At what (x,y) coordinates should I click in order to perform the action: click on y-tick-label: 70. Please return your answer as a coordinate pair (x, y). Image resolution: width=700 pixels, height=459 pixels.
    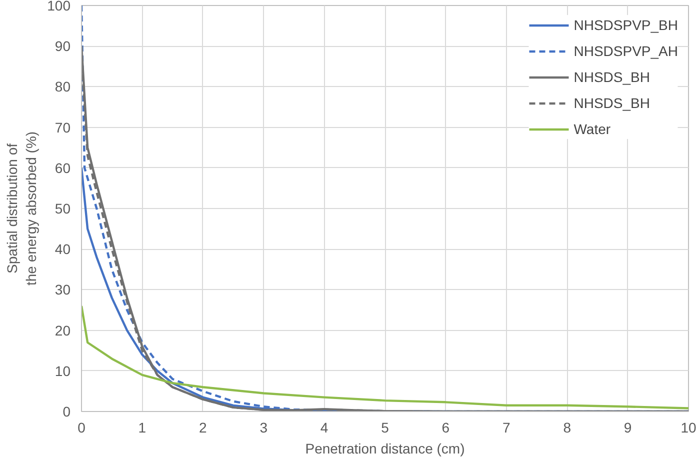
    Looking at the image, I should click on (62, 127).